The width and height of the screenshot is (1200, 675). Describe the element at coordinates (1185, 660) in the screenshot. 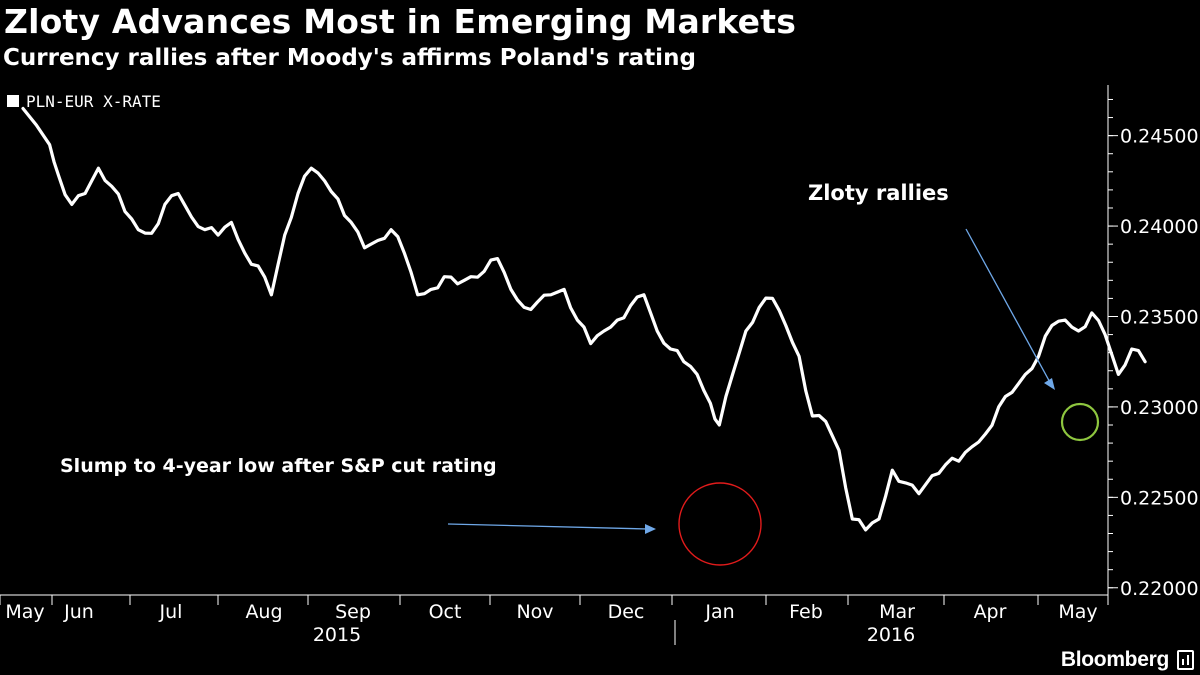

I see `bloomberg-chart-icon` at that location.